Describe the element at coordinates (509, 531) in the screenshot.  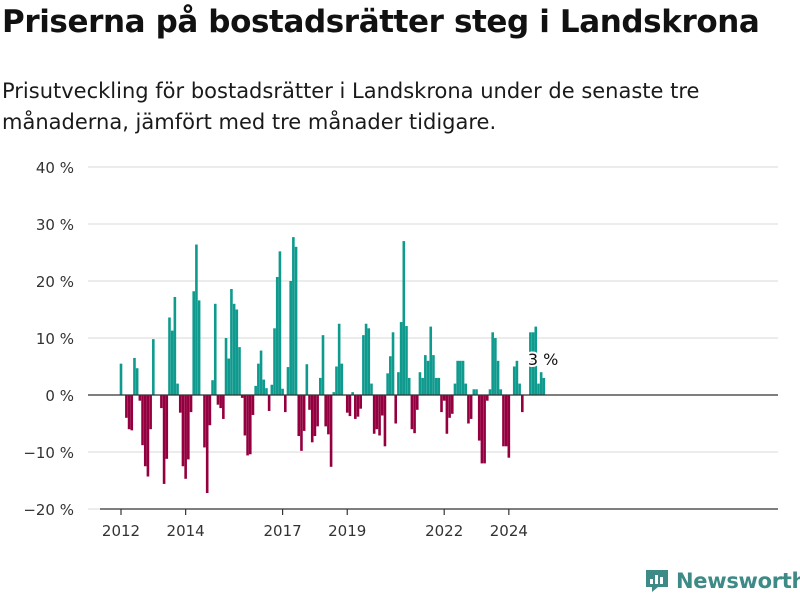
I see `x-tick-label: 2024` at that location.